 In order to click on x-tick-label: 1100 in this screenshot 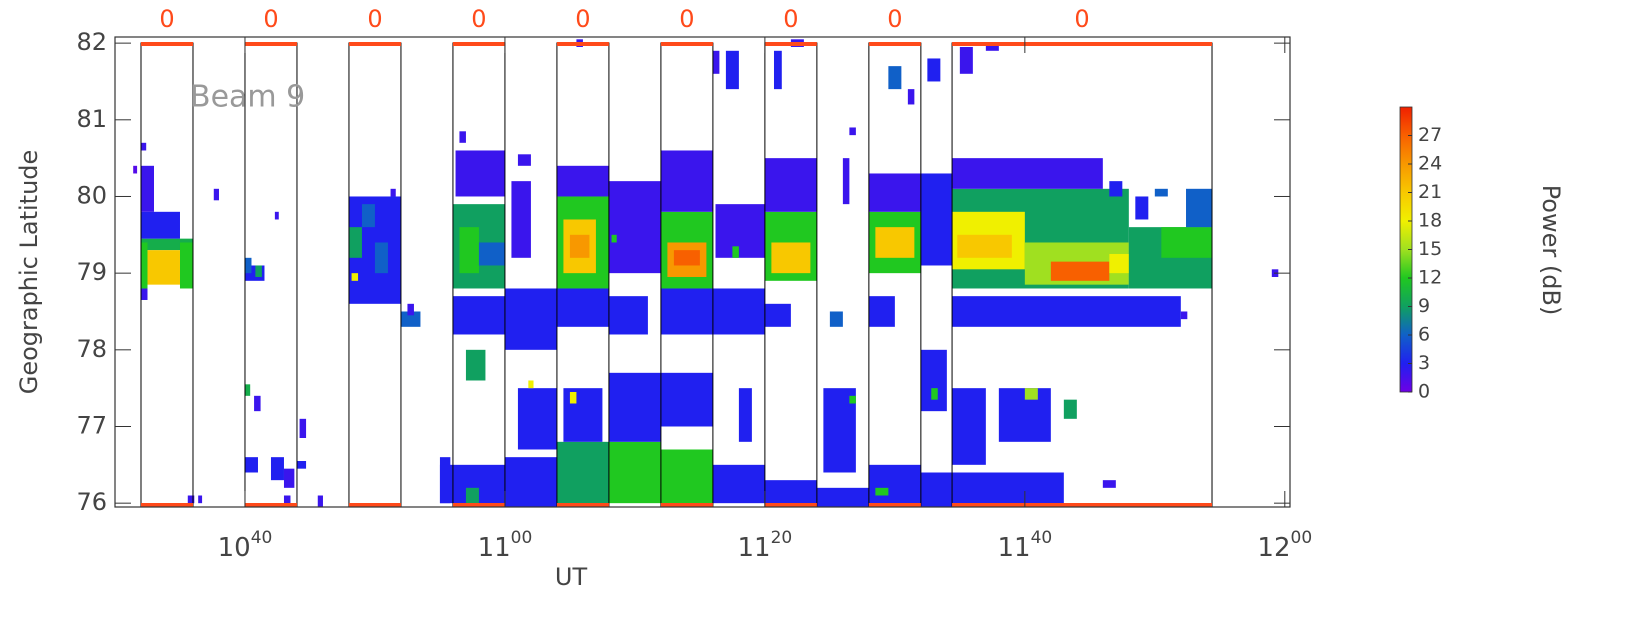, I will do `click(505, 545)`.